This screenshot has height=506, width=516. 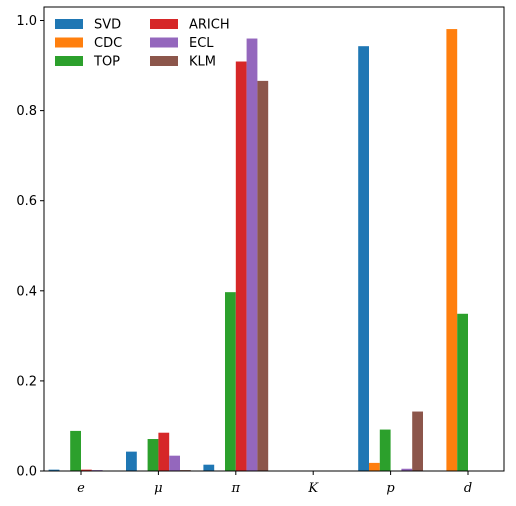 What do you see at coordinates (201, 43) in the screenshot?
I see `legend-label-ecl: ECL` at bounding box center [201, 43].